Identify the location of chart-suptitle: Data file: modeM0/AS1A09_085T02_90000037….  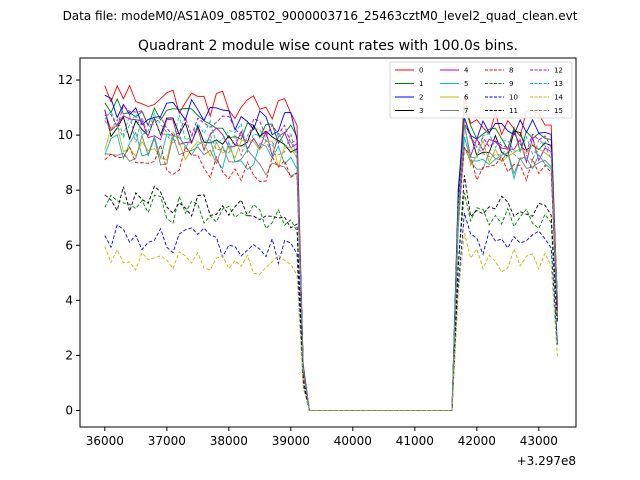
(320, 16).